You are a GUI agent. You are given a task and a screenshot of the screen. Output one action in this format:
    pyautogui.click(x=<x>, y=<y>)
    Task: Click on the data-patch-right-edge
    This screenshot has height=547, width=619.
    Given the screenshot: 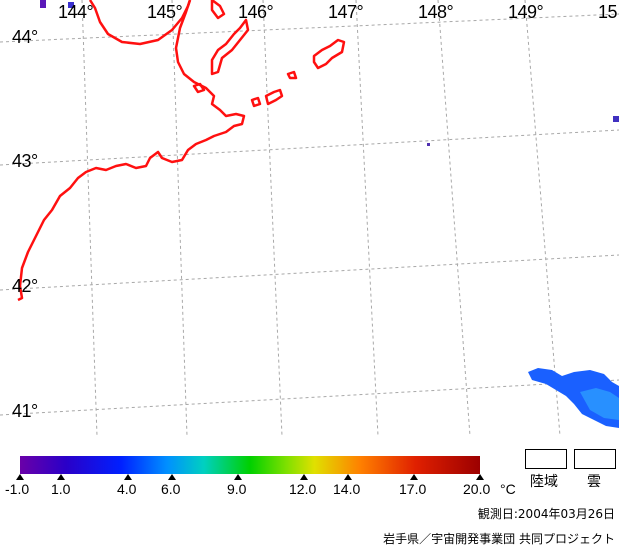 What is the action you would take?
    pyautogui.click(x=616, y=119)
    